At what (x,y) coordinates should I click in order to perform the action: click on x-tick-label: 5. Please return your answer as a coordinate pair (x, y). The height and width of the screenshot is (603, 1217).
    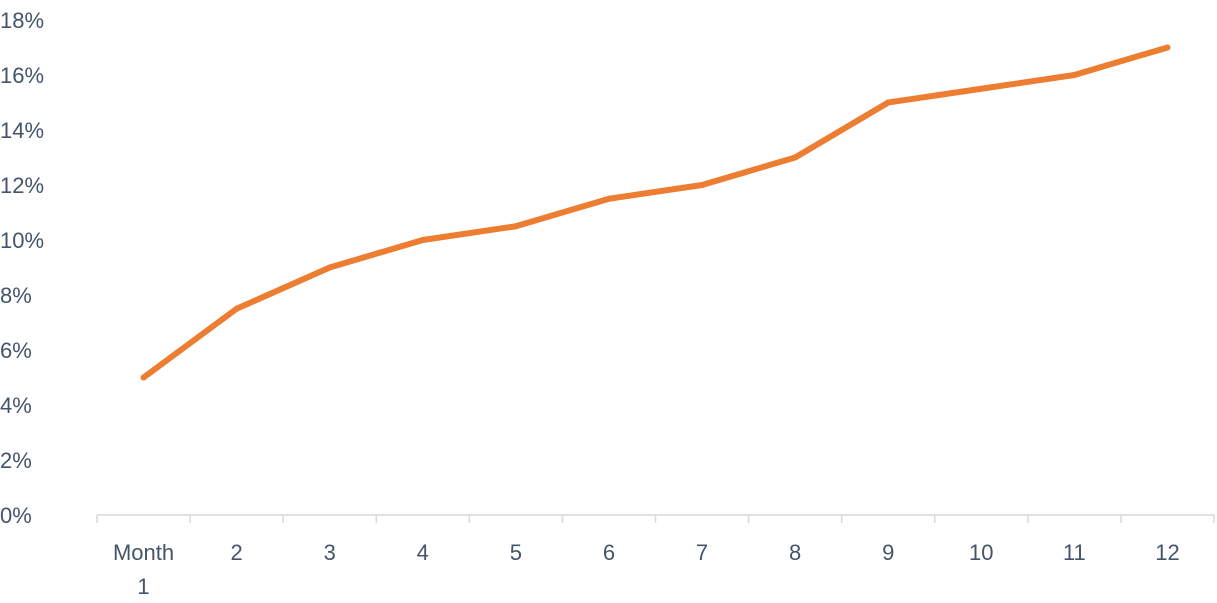
    Looking at the image, I should click on (516, 552).